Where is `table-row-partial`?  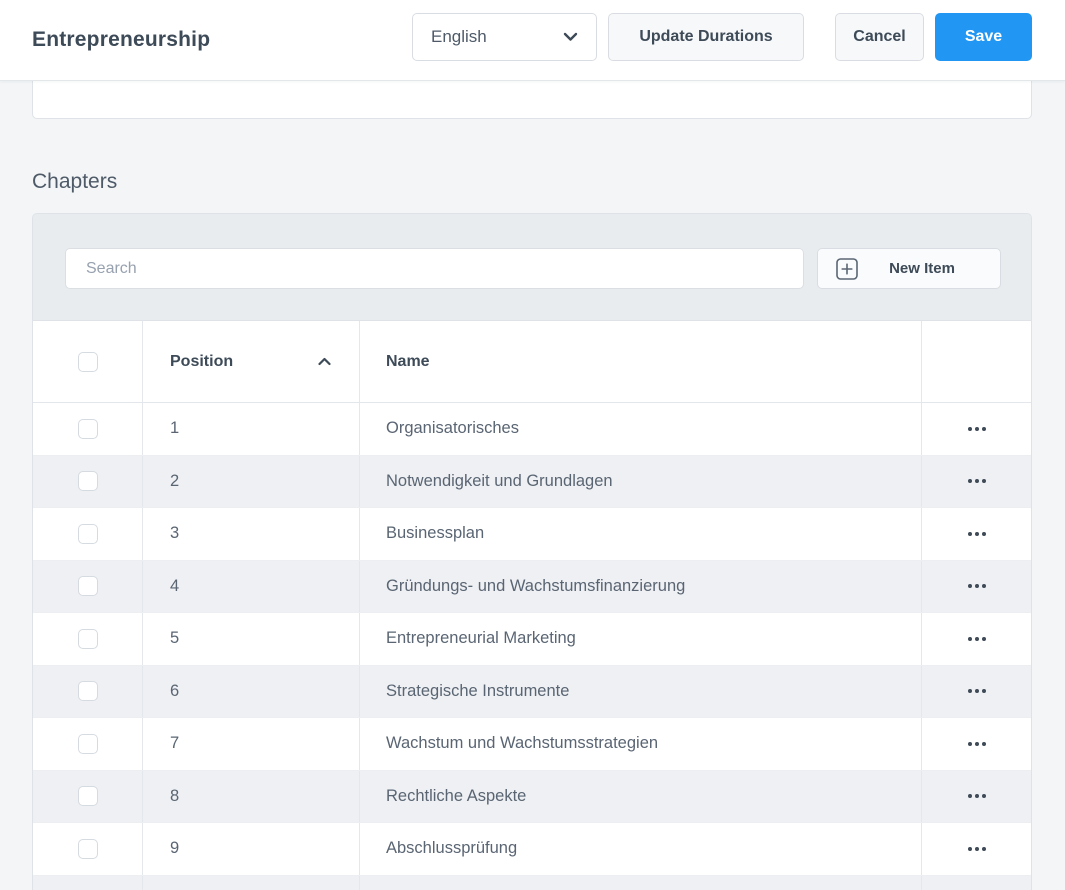
table-row-partial is located at coordinates (532, 882).